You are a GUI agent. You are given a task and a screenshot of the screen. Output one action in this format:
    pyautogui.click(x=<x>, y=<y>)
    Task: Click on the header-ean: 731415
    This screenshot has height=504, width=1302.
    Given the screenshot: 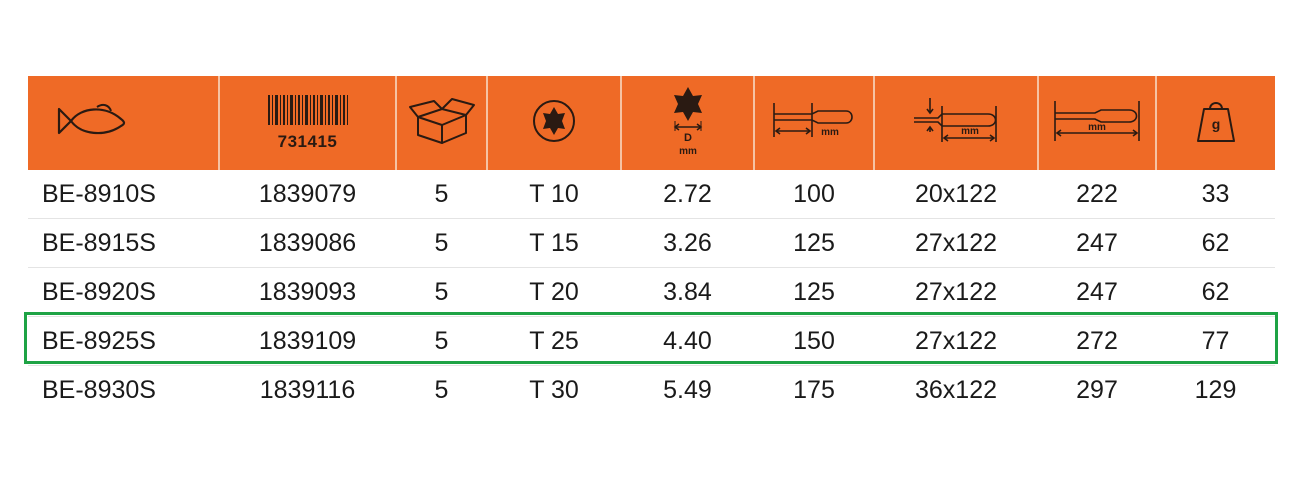 What is the action you would take?
    pyautogui.click(x=308, y=123)
    